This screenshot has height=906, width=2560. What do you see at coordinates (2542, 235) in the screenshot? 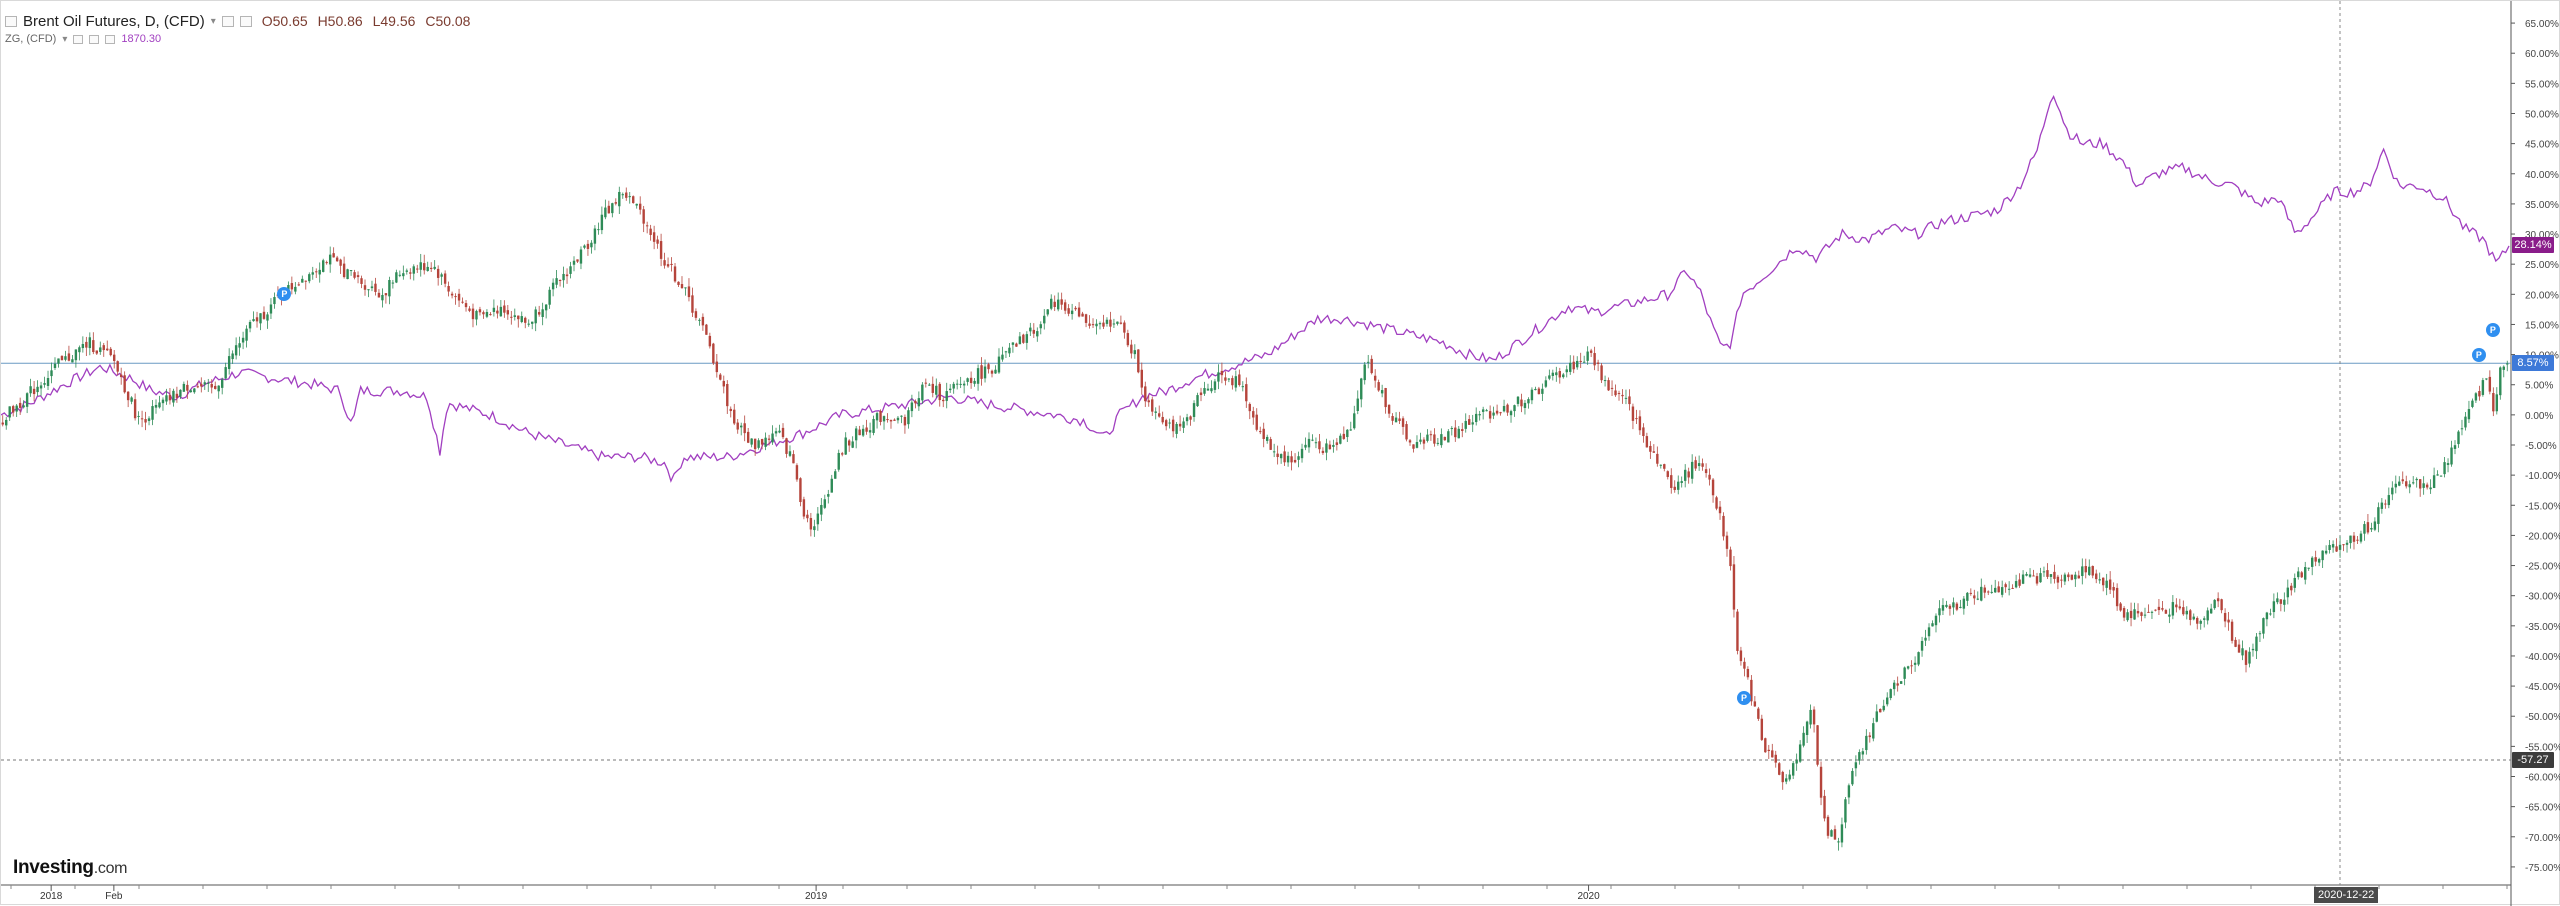
I see `y-tick-label: 30.00%` at bounding box center [2542, 235].